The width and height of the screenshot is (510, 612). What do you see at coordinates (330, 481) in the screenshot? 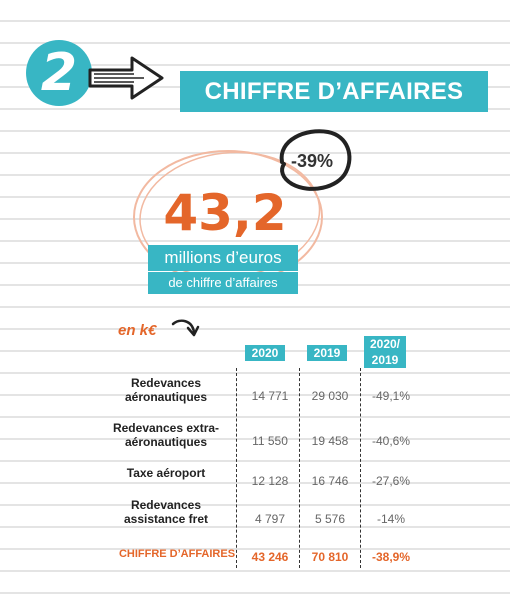
I see `cell-2019: 16 746` at bounding box center [330, 481].